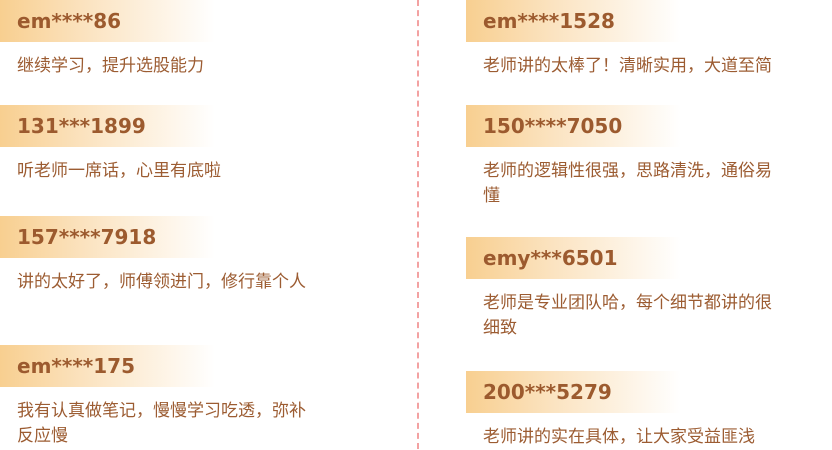  Describe the element at coordinates (573, 21) in the screenshot. I see `username: em****1528` at that location.